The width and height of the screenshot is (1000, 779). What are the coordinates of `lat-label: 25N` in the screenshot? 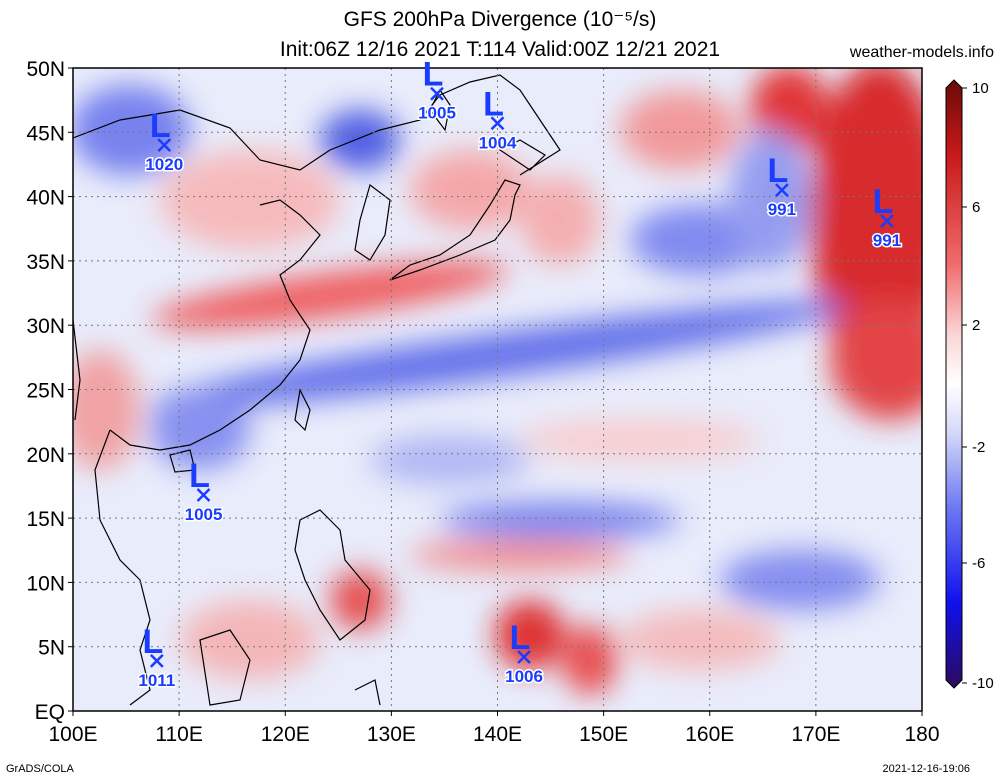 It's located at (45, 391).